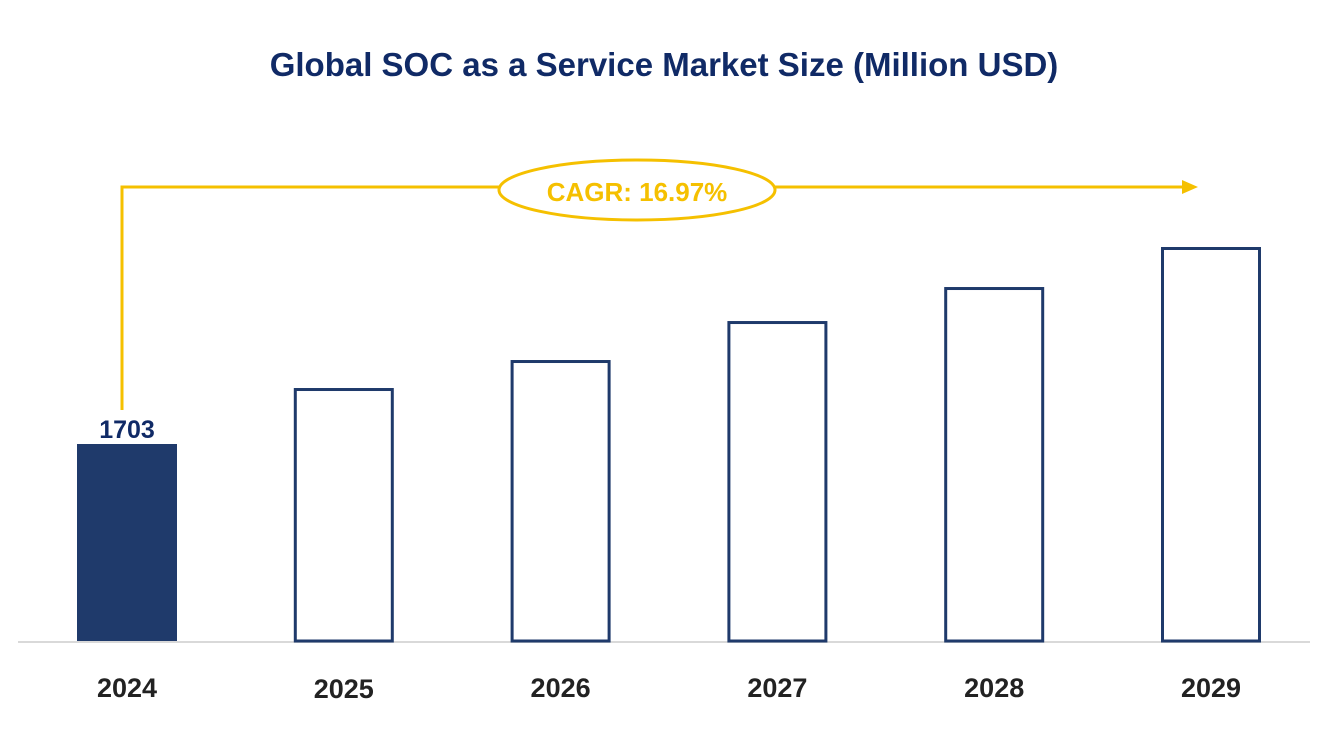 This screenshot has width=1328, height=747. What do you see at coordinates (127, 430) in the screenshot?
I see `data-label: 1703` at bounding box center [127, 430].